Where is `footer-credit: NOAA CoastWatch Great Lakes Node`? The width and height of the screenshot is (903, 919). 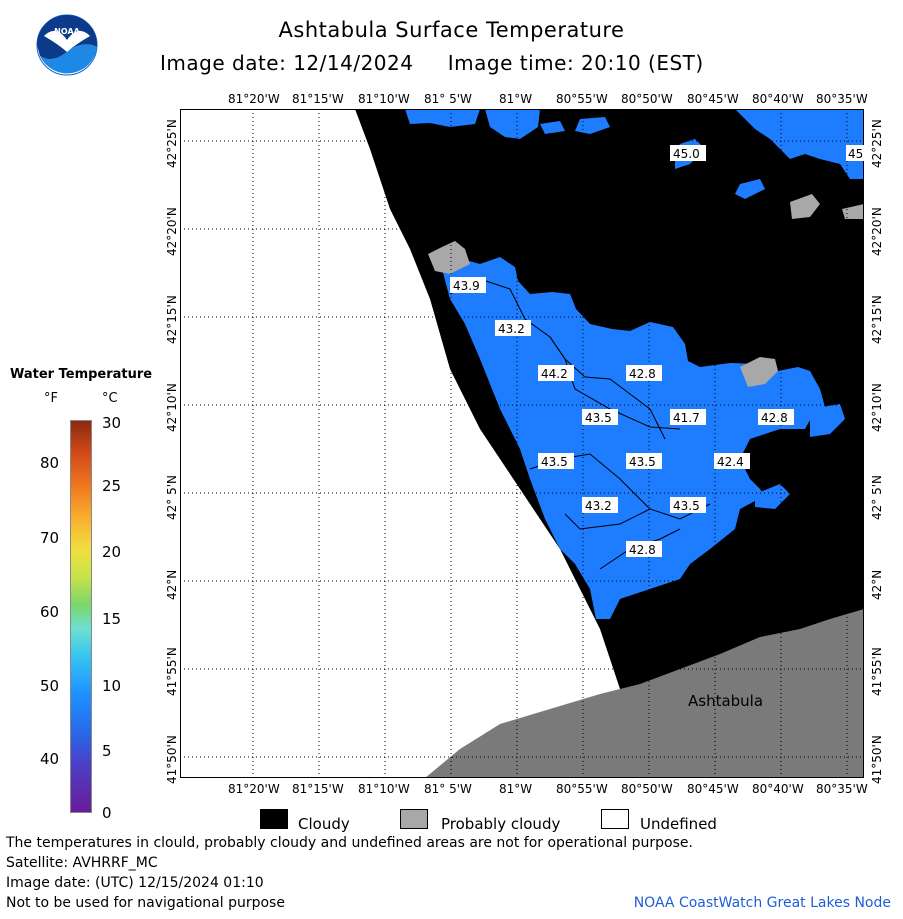
footer-credit: NOAA CoastWatch Great Lakes Node is located at coordinates (762, 903).